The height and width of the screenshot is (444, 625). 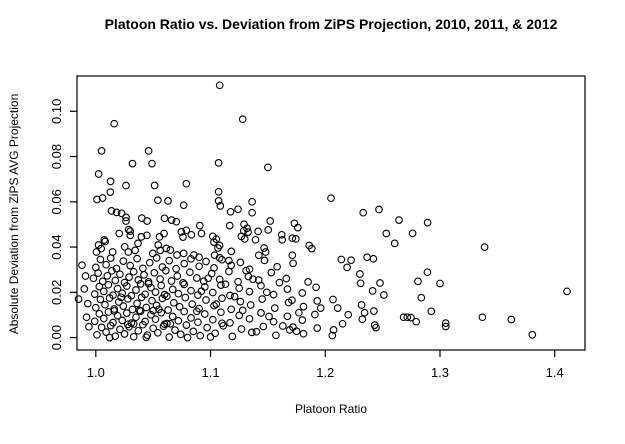 What do you see at coordinates (56, 337) in the screenshot?
I see `y-tick-label: 0.00` at bounding box center [56, 337].